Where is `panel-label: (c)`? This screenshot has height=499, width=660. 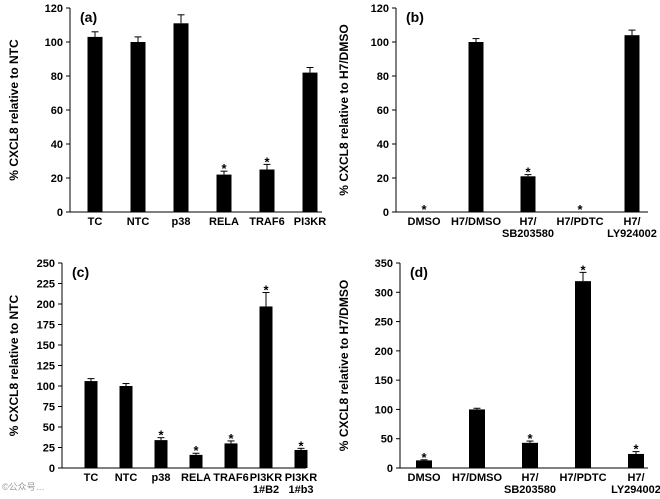
panel-label: (c) is located at coordinates (80, 272).